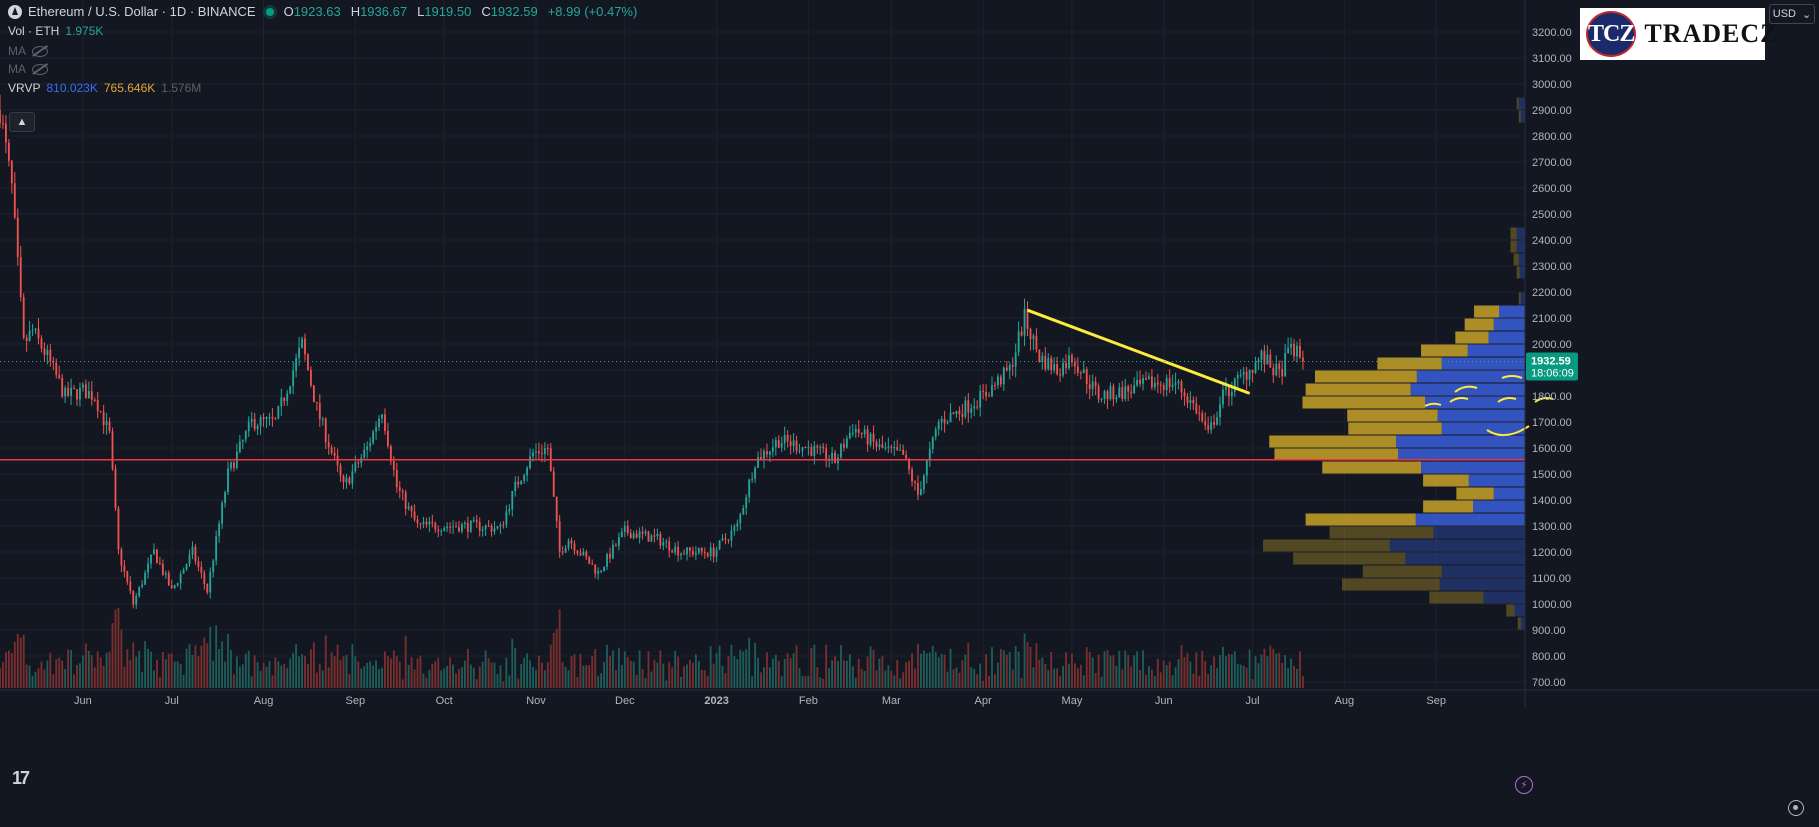 Image resolution: width=1819 pixels, height=827 pixels. Describe the element at coordinates (21, 778) in the screenshot. I see `tradingview-logo-icon: 17` at that location.